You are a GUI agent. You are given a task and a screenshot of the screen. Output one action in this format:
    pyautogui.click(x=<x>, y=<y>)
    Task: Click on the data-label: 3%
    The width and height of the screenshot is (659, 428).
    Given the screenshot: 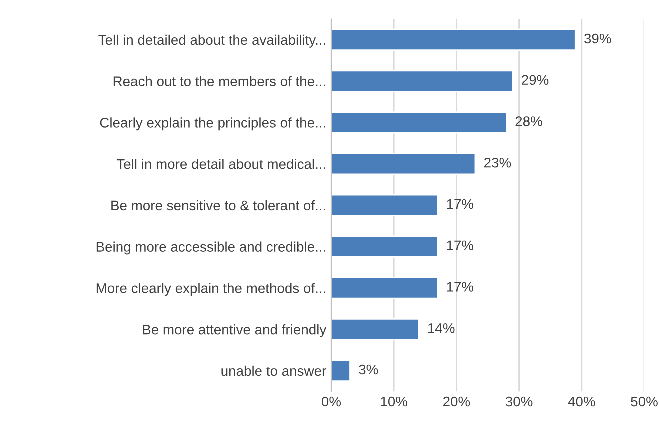 What is the action you would take?
    pyautogui.click(x=368, y=369)
    